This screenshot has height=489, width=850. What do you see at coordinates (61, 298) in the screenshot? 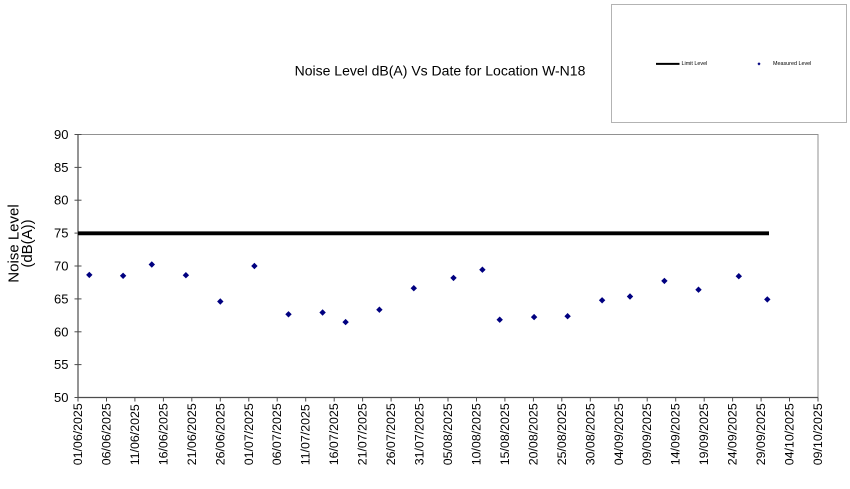
I see `svg-text: 65` at bounding box center [61, 298].